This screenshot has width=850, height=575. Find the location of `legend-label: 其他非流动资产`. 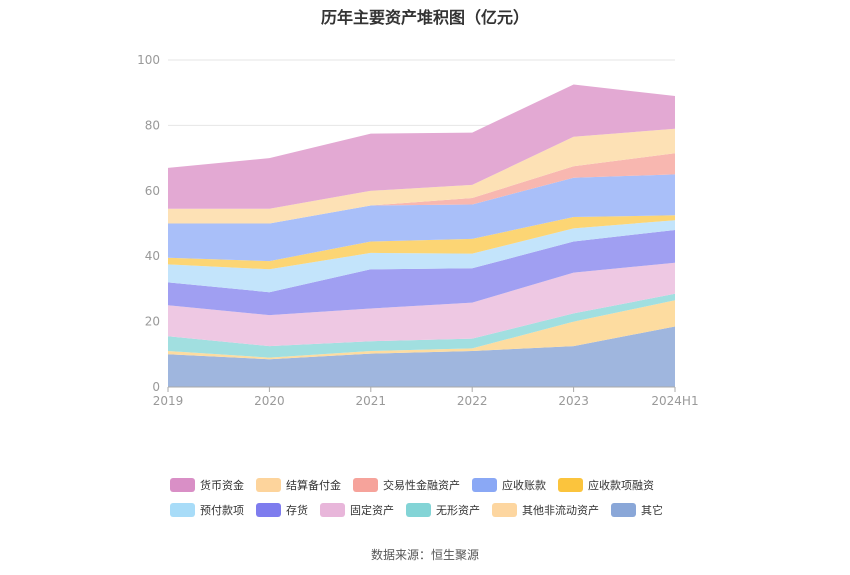

legend-label: 其他非流动资产 is located at coordinates (560, 510).